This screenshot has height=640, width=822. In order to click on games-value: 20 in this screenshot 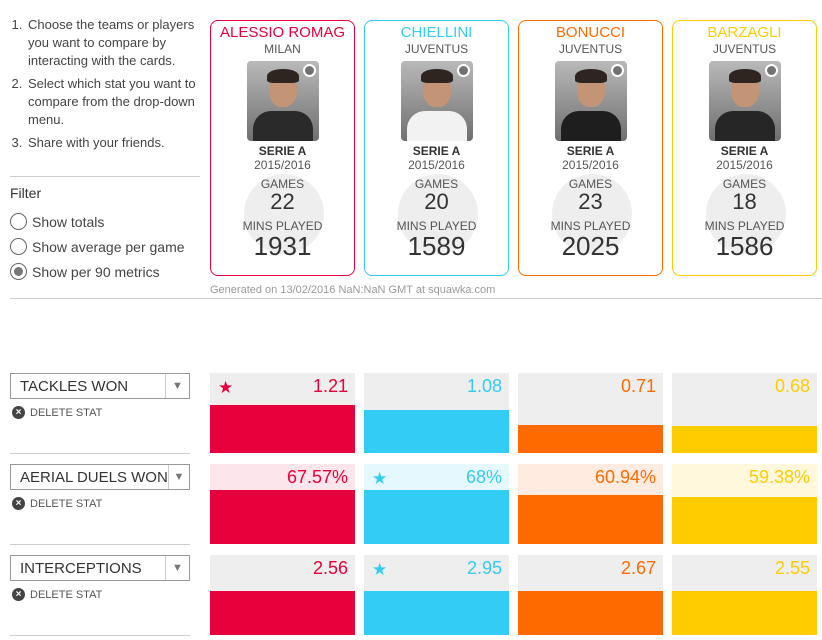, I will do `click(436, 201)`.